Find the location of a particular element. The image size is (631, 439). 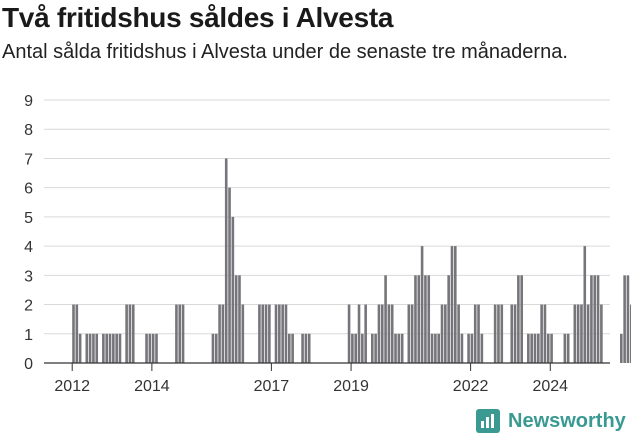

y-tick-label: 7 is located at coordinates (28, 159).